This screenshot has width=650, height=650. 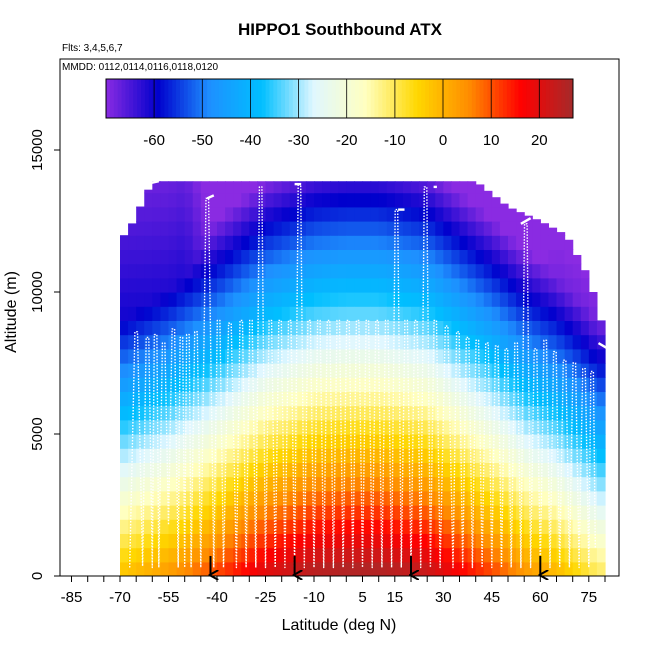 What do you see at coordinates (92, 48) in the screenshot?
I see `flights-subtitle: Flts: 3,4,5,6,7` at bounding box center [92, 48].